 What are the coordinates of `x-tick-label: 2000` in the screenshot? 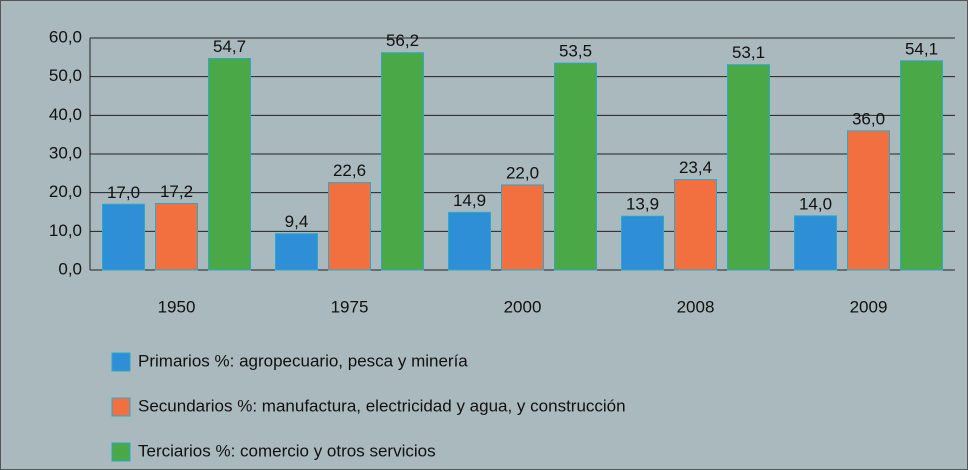 It's located at (523, 306).